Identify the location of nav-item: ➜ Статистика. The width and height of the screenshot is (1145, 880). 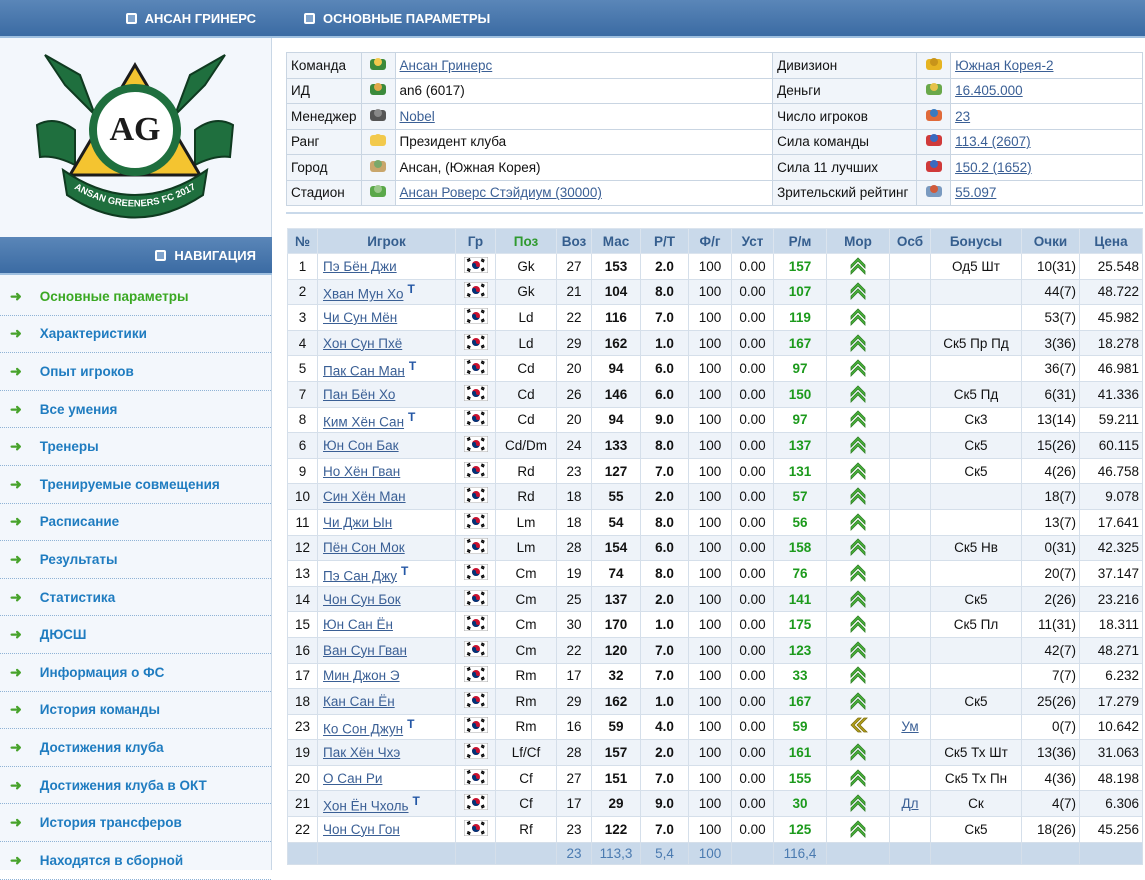
(135, 598).